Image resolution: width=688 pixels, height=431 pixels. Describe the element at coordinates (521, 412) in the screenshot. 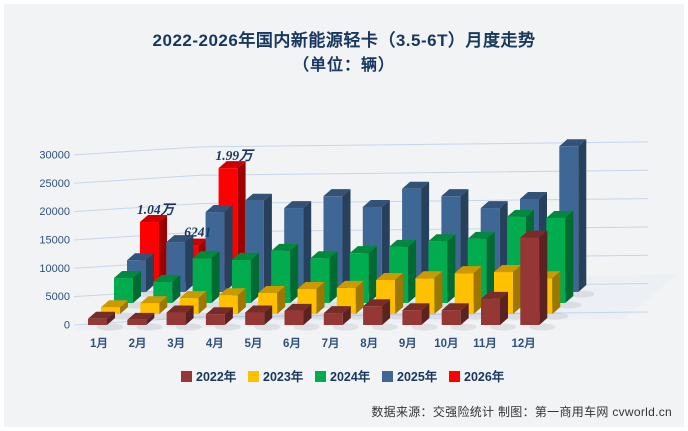

I see `source-credit: 数据来源：交强险统计 制图：第一商用车网 cvworld.cn` at that location.